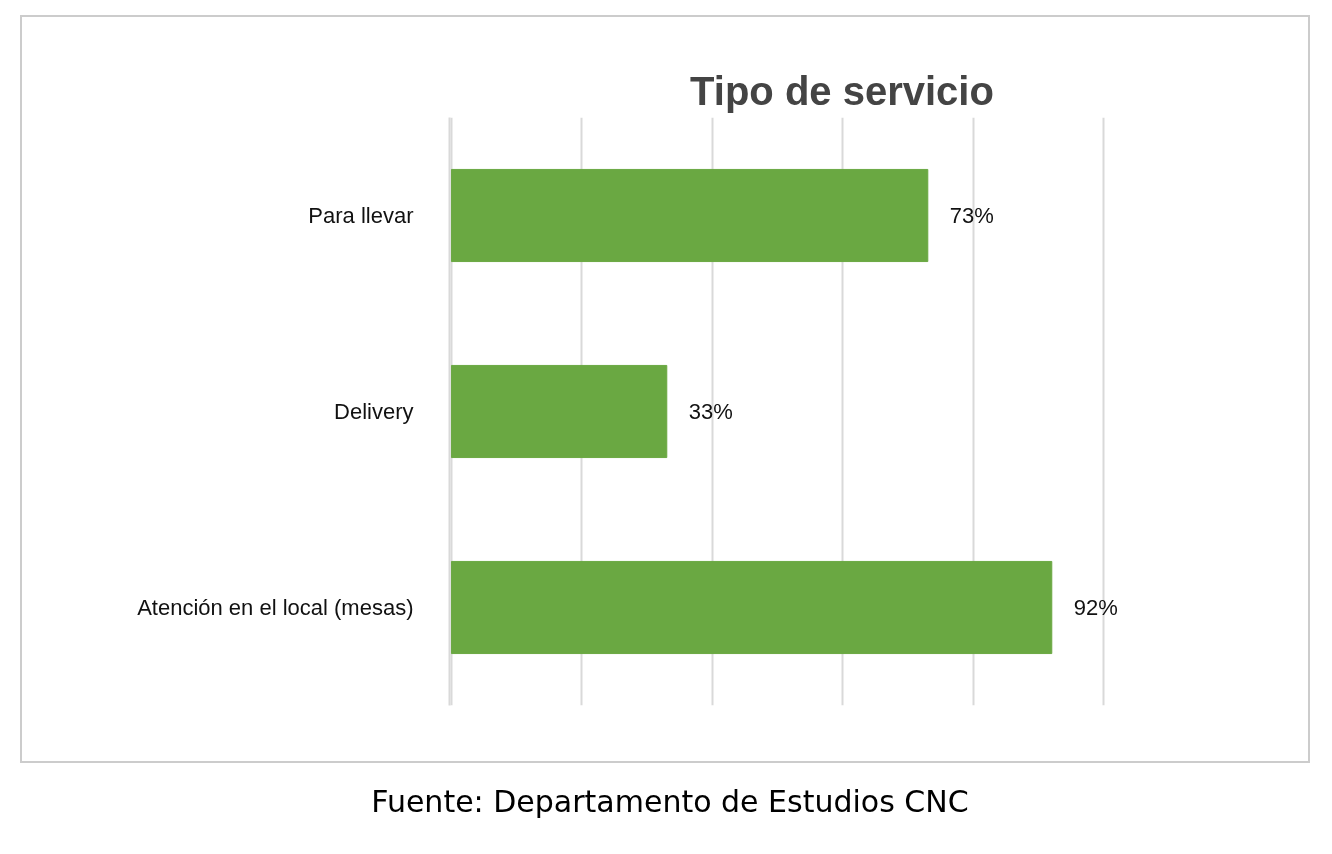  I want to click on y-tick-label: Delivery, so click(374, 411).